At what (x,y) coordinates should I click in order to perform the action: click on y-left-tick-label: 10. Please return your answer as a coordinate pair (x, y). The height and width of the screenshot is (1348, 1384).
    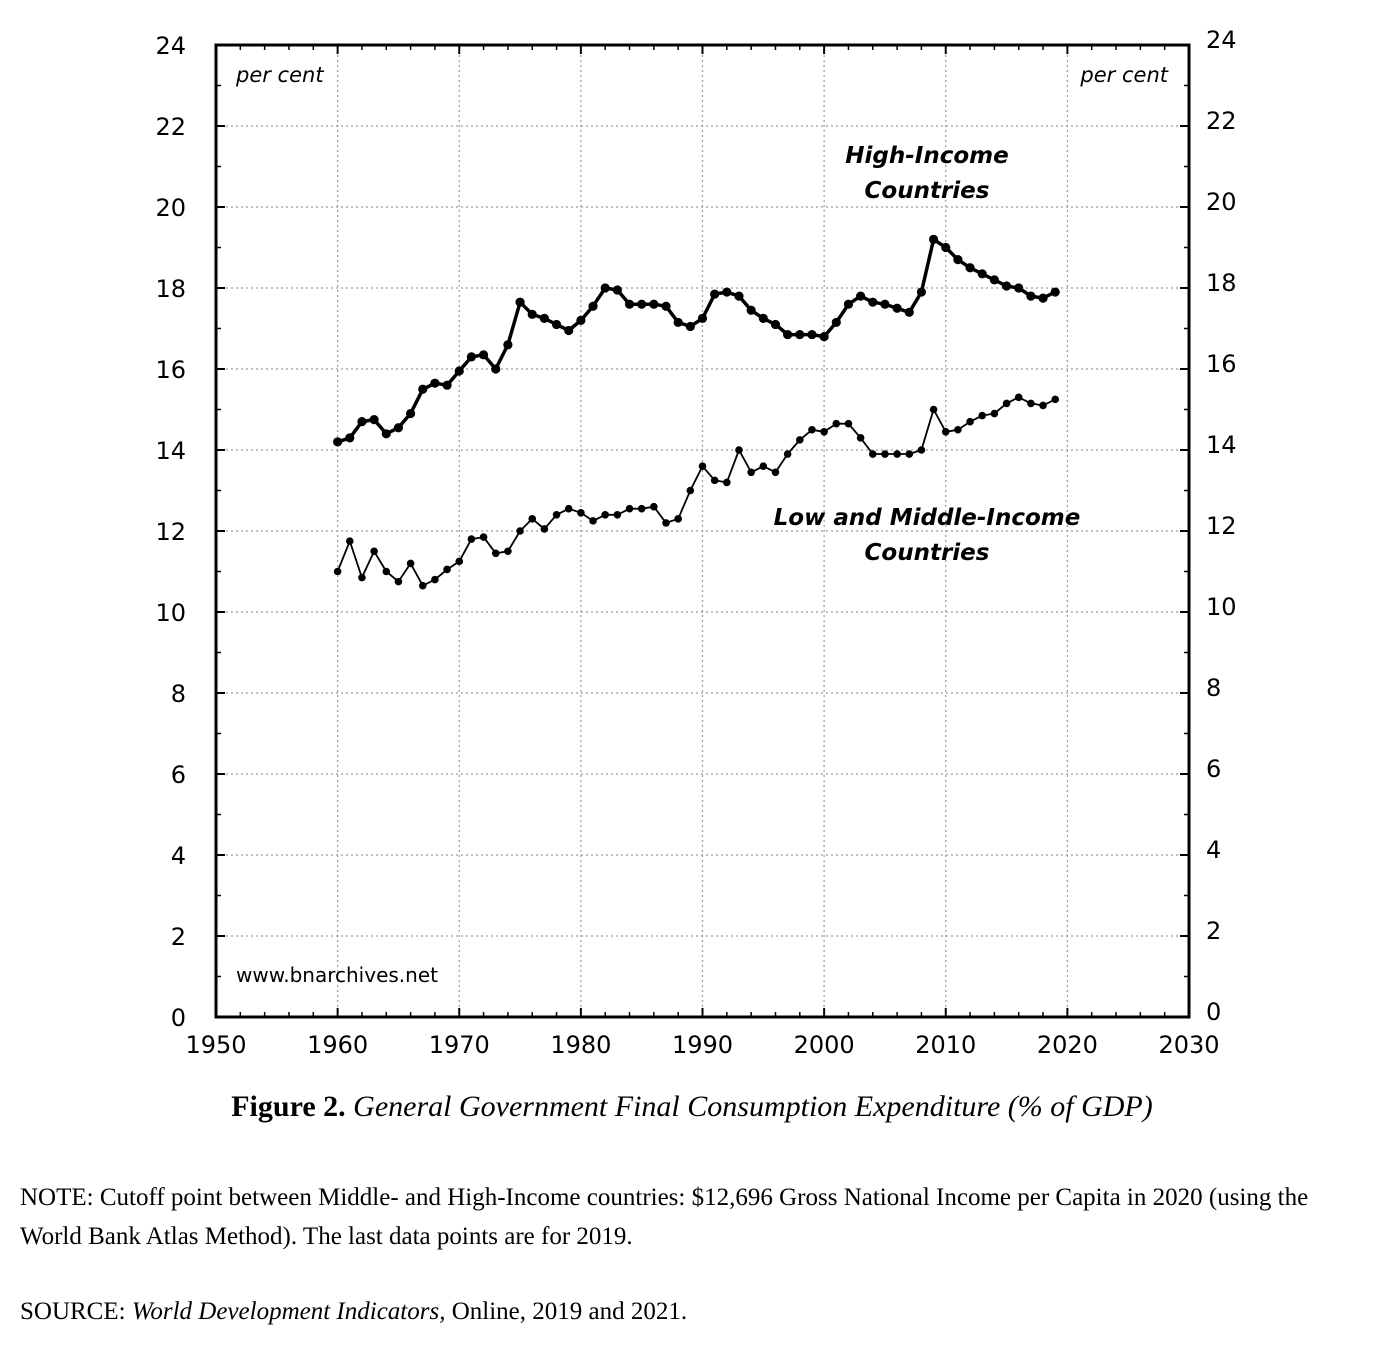
    Looking at the image, I should click on (170, 613).